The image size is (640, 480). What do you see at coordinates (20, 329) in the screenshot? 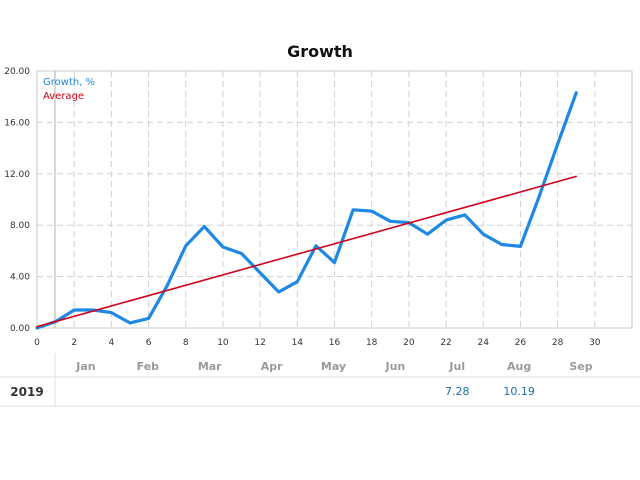
I see `y-tick-label: 0.00` at bounding box center [20, 329].